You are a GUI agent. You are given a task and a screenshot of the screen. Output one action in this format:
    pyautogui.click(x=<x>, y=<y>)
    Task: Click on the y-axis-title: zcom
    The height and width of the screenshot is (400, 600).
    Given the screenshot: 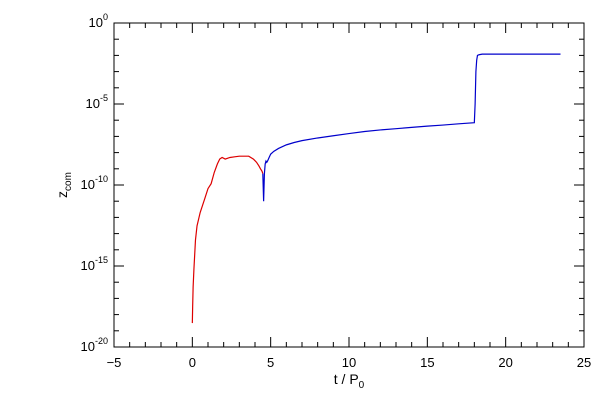 What is the action you would take?
    pyautogui.click(x=64, y=185)
    